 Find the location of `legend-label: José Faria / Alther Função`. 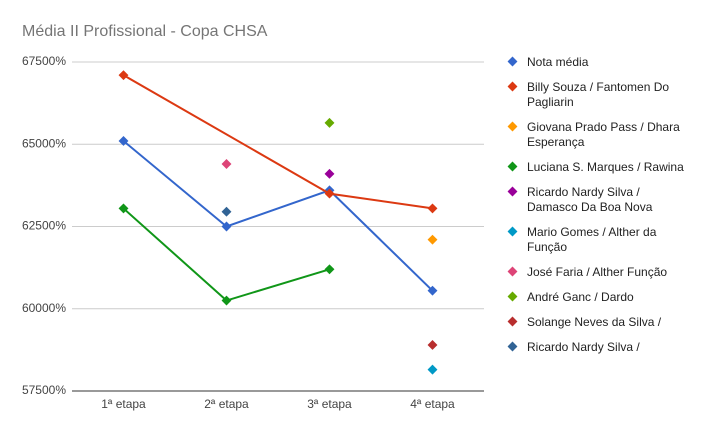

legend-label: José Faria / Alther Função is located at coordinates (597, 272).